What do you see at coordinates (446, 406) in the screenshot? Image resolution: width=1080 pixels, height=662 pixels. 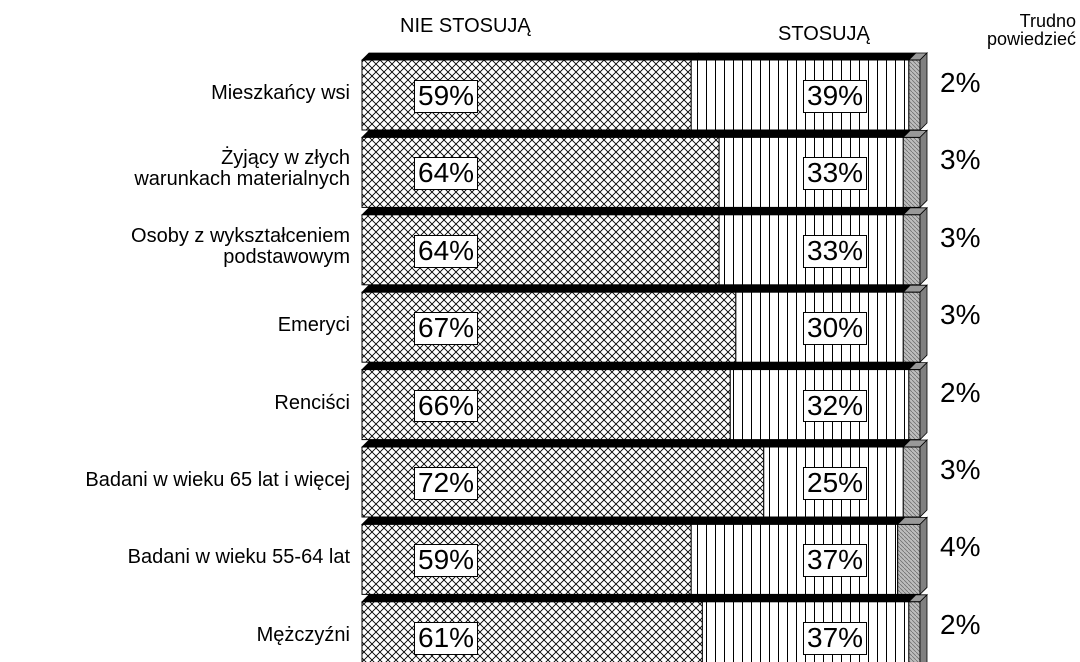 I see `value-label: 66%` at bounding box center [446, 406].